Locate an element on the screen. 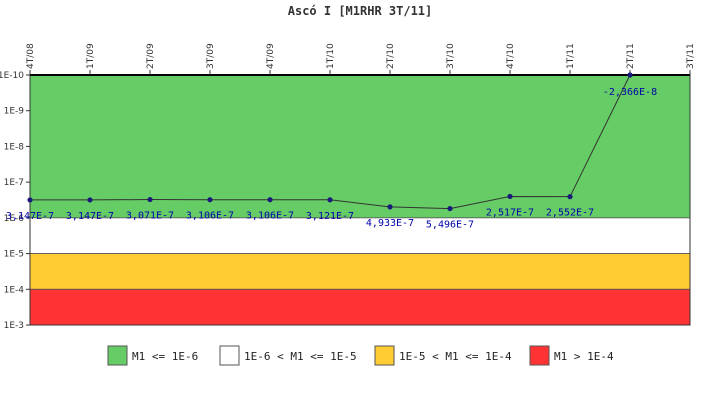 The image size is (720, 400). data-label: 2,517E-7 is located at coordinates (510, 212).